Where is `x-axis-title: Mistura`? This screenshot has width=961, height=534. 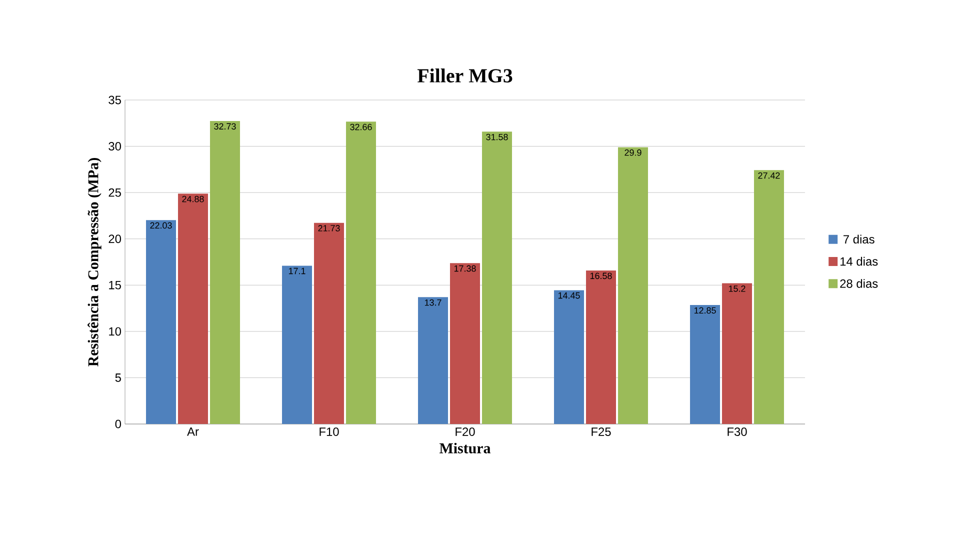 x-axis-title: Mistura is located at coordinates (465, 448).